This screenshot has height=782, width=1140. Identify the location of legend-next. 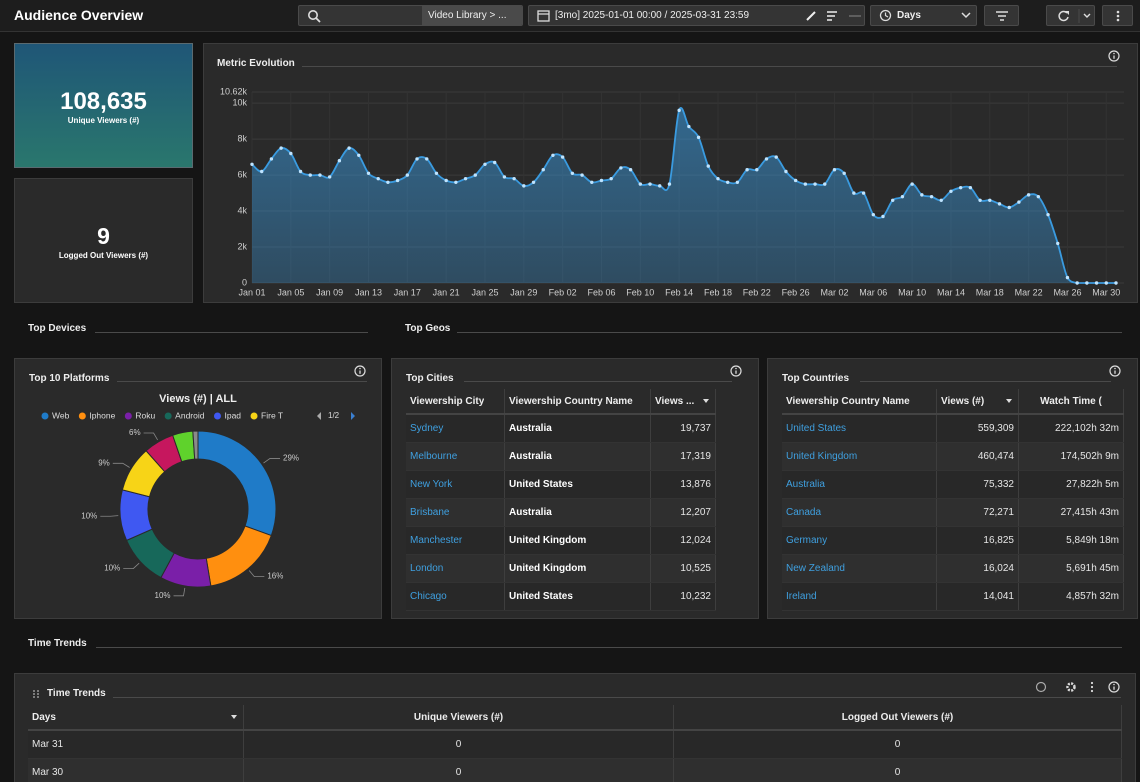
(353, 416).